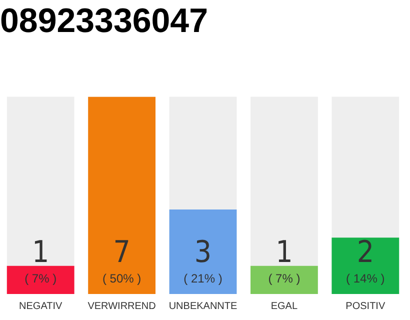 The image size is (410, 320). Describe the element at coordinates (365, 252) in the screenshot. I see `data-label: 2` at that location.